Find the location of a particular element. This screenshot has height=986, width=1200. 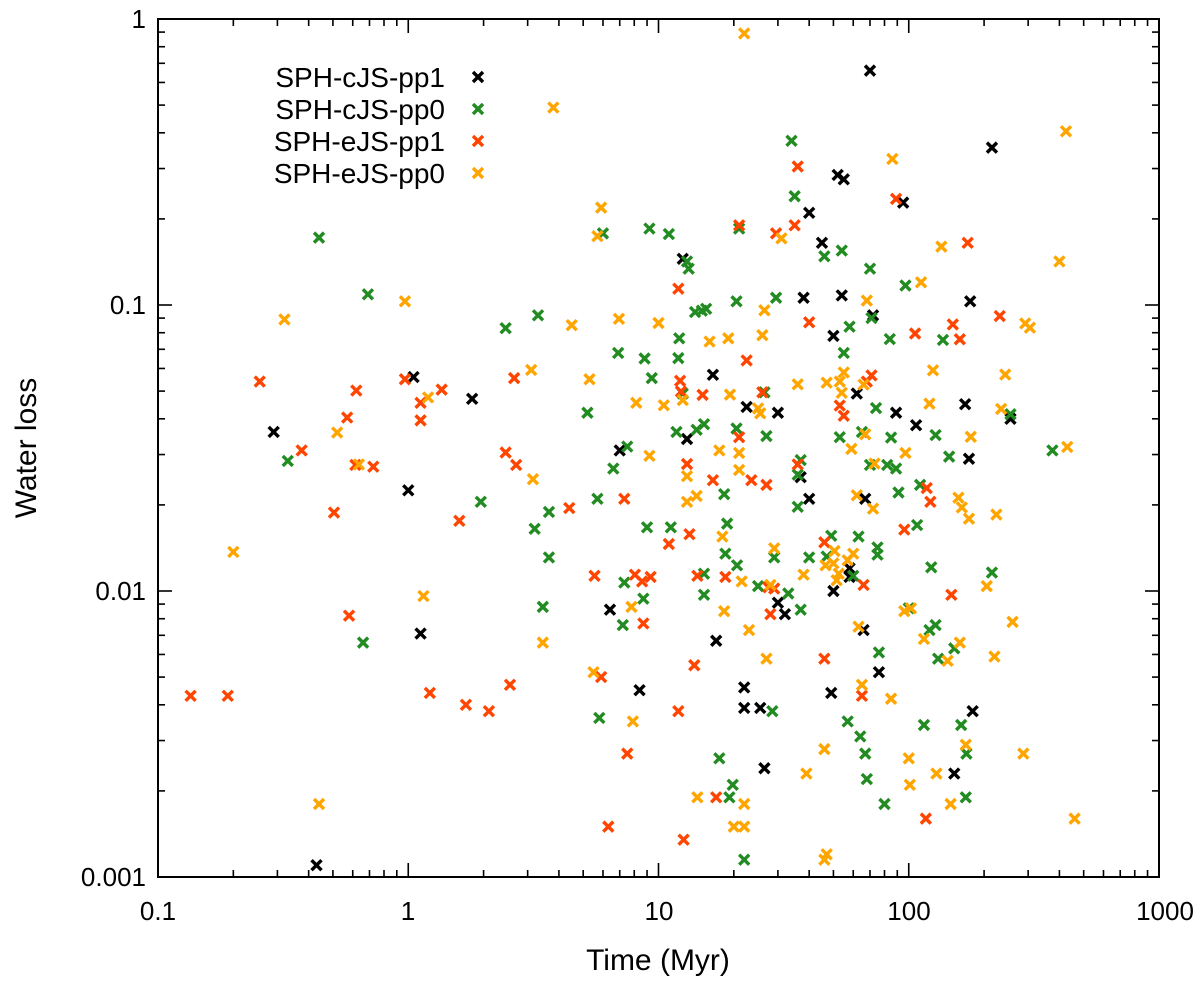

legend-marker-sph-ejs-pp1 is located at coordinates (478, 141).